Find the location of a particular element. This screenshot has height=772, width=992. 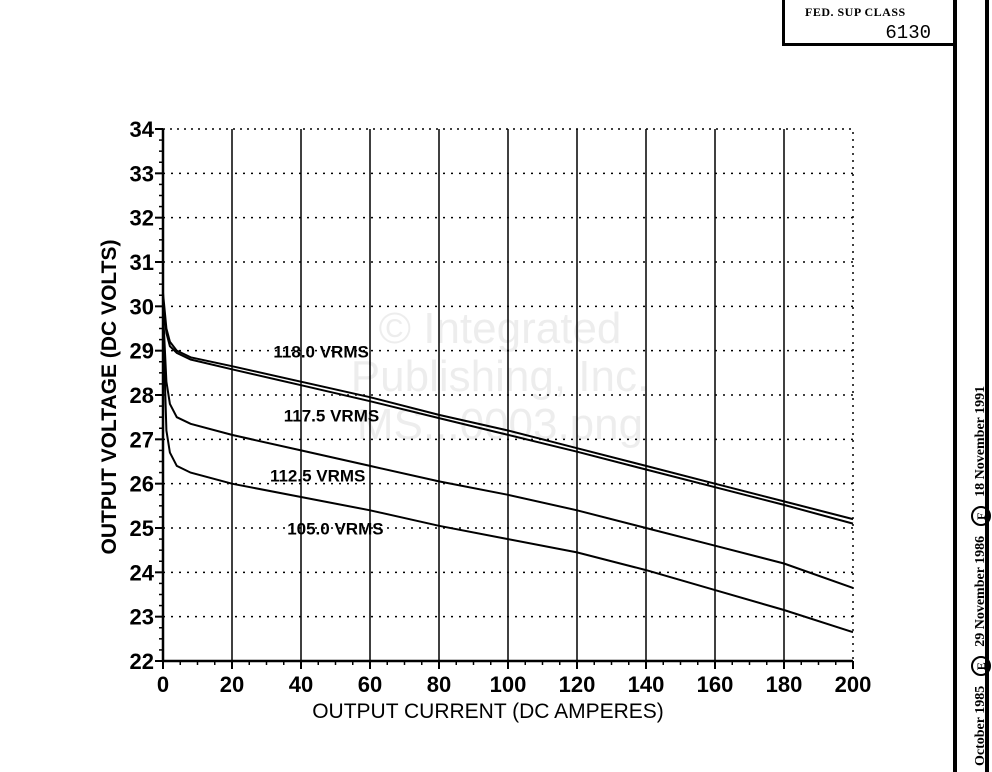

y-tick-label: 29 is located at coordinates (142, 351).